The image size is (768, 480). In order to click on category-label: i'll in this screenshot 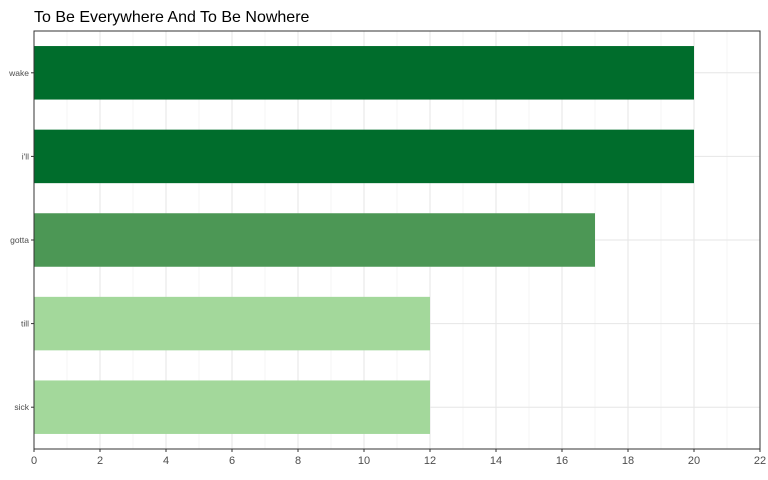, I will do `click(25, 156)`.